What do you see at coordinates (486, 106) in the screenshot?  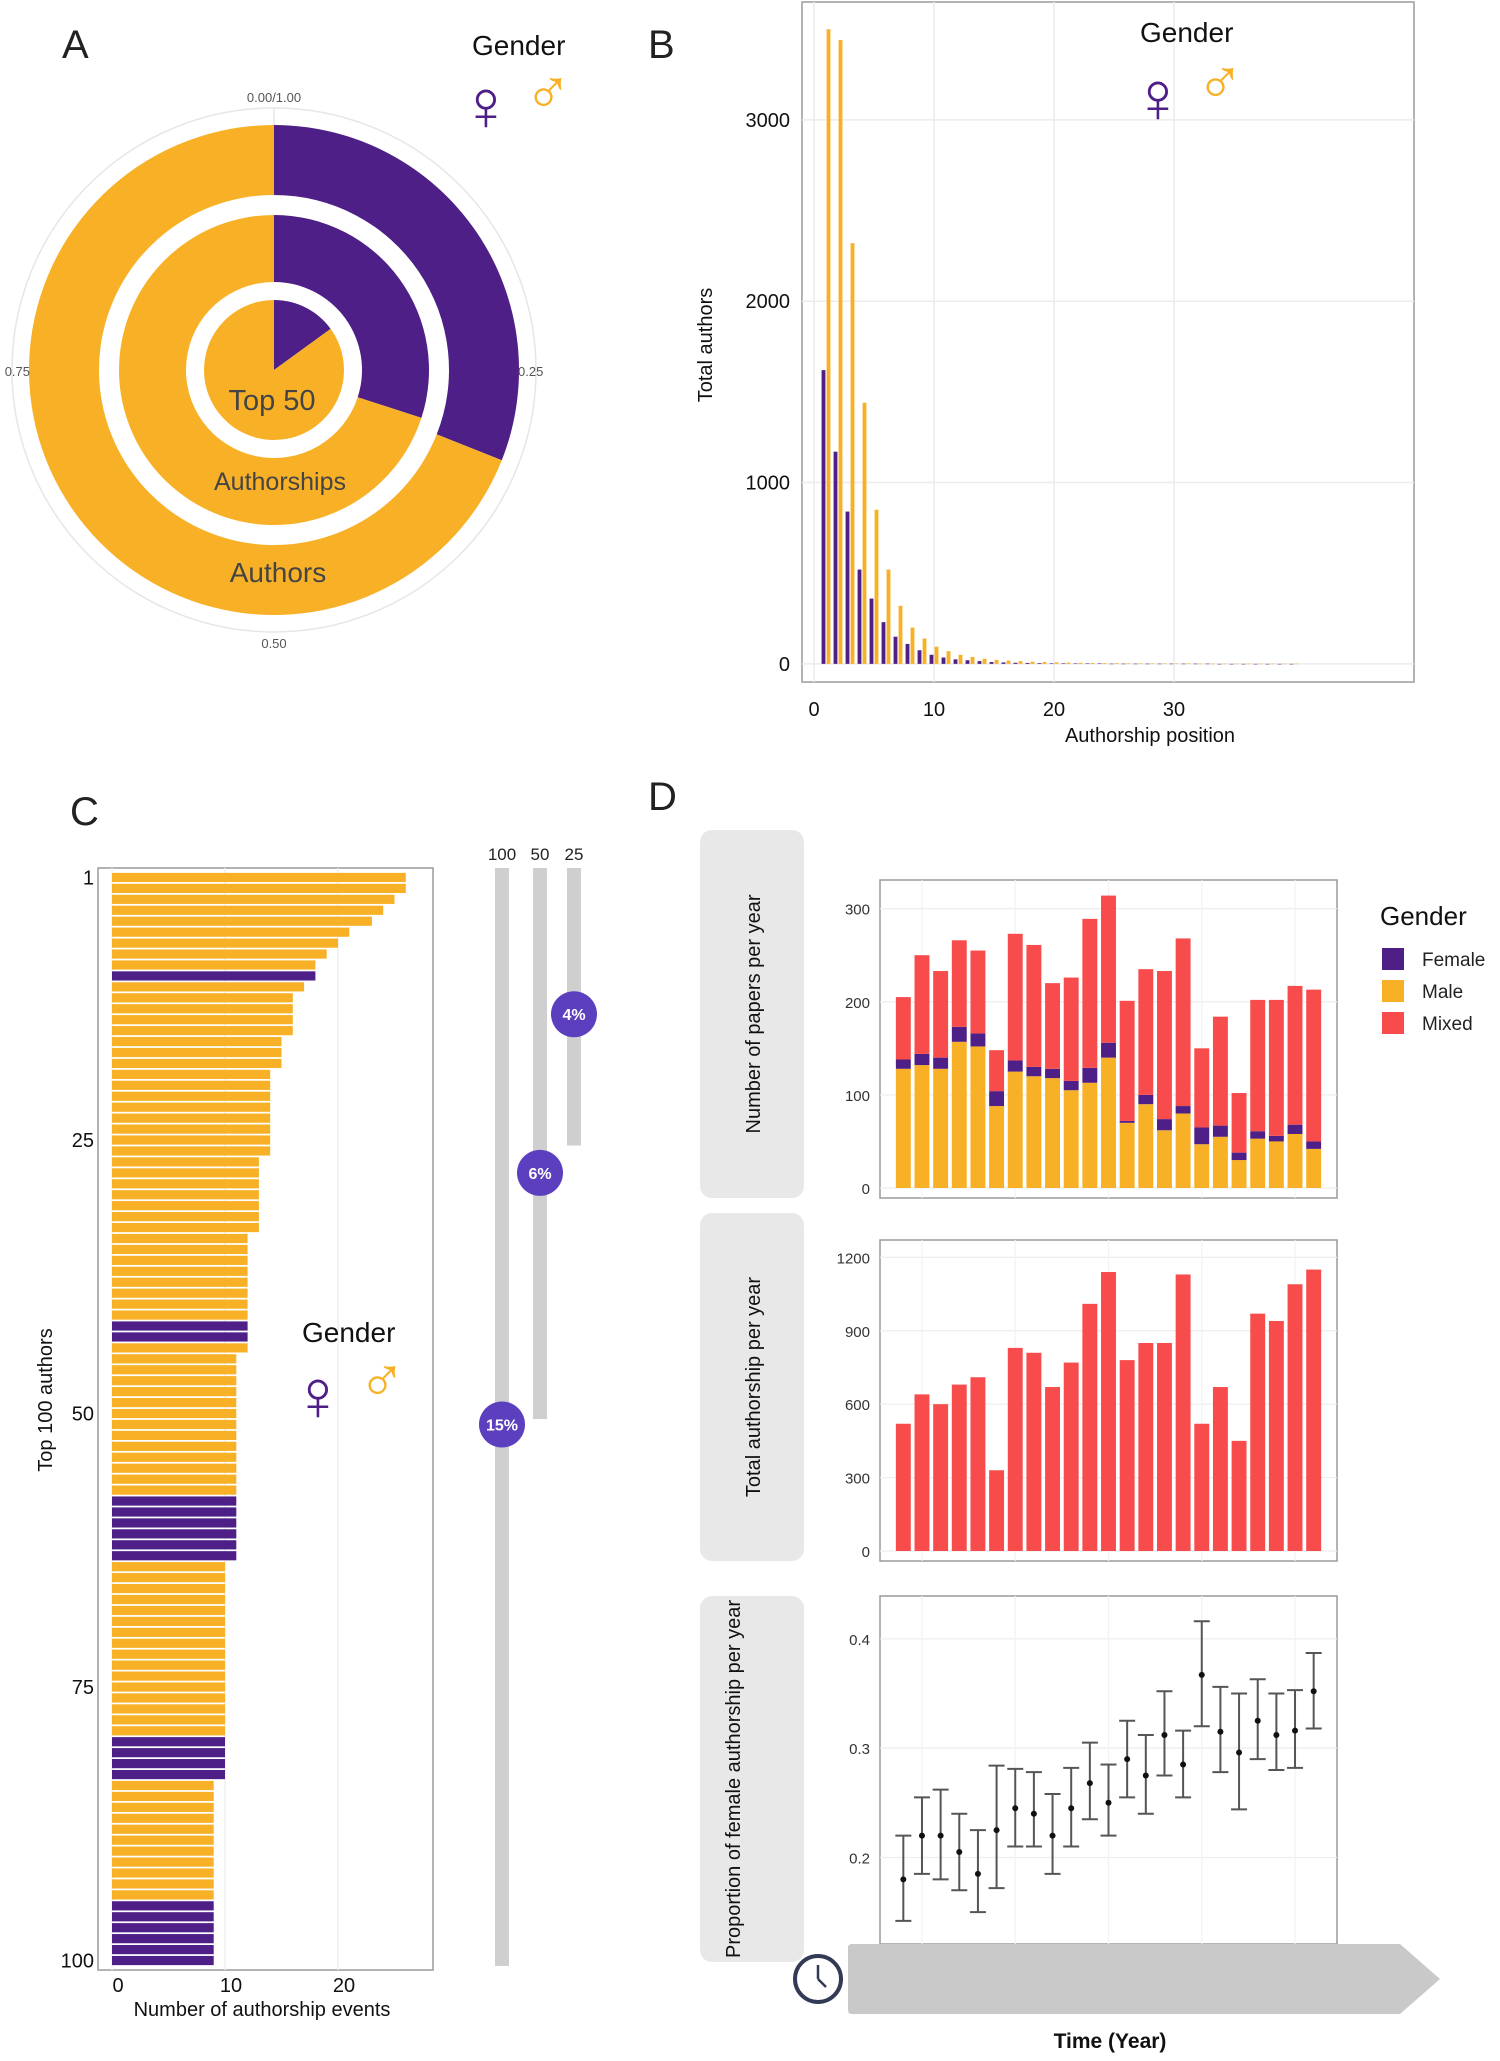 I see `female-symbol: ♀` at bounding box center [486, 106].